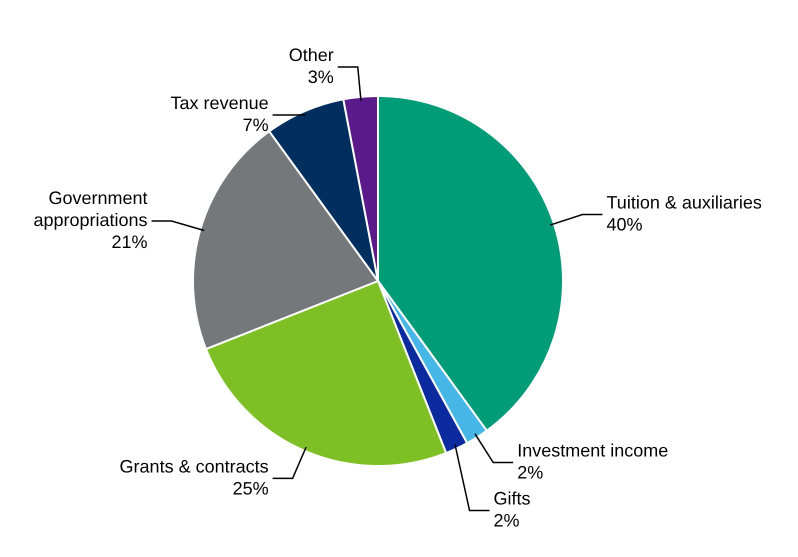  I want to click on slice-label: Gifts, so click(512, 498).